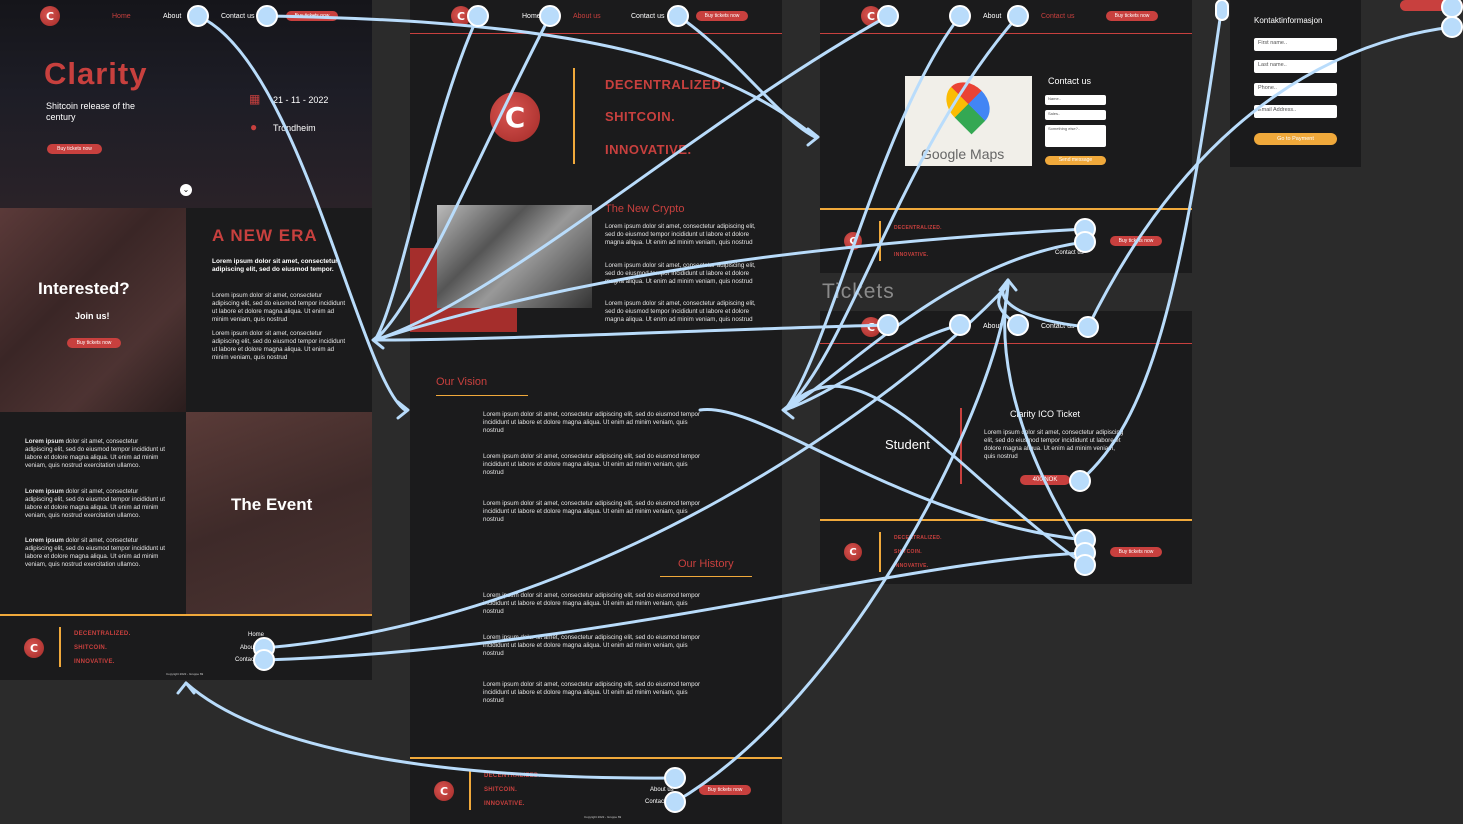 The image size is (1463, 824). Describe the element at coordinates (640, 116) in the screenshot. I see `about-tag-2: SHITCOIN.` at that location.